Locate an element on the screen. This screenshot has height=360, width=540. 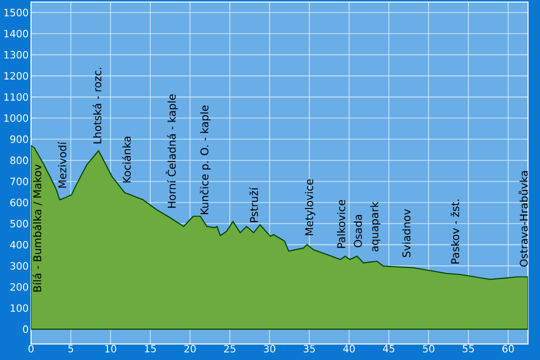
y-tick-label: 0 is located at coordinates (25, 329).